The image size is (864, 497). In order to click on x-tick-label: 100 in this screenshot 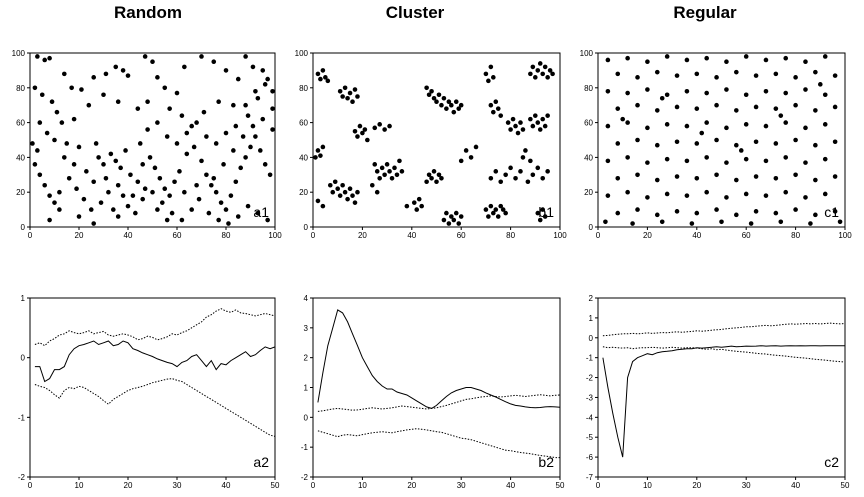, I will do `click(275, 235)`.